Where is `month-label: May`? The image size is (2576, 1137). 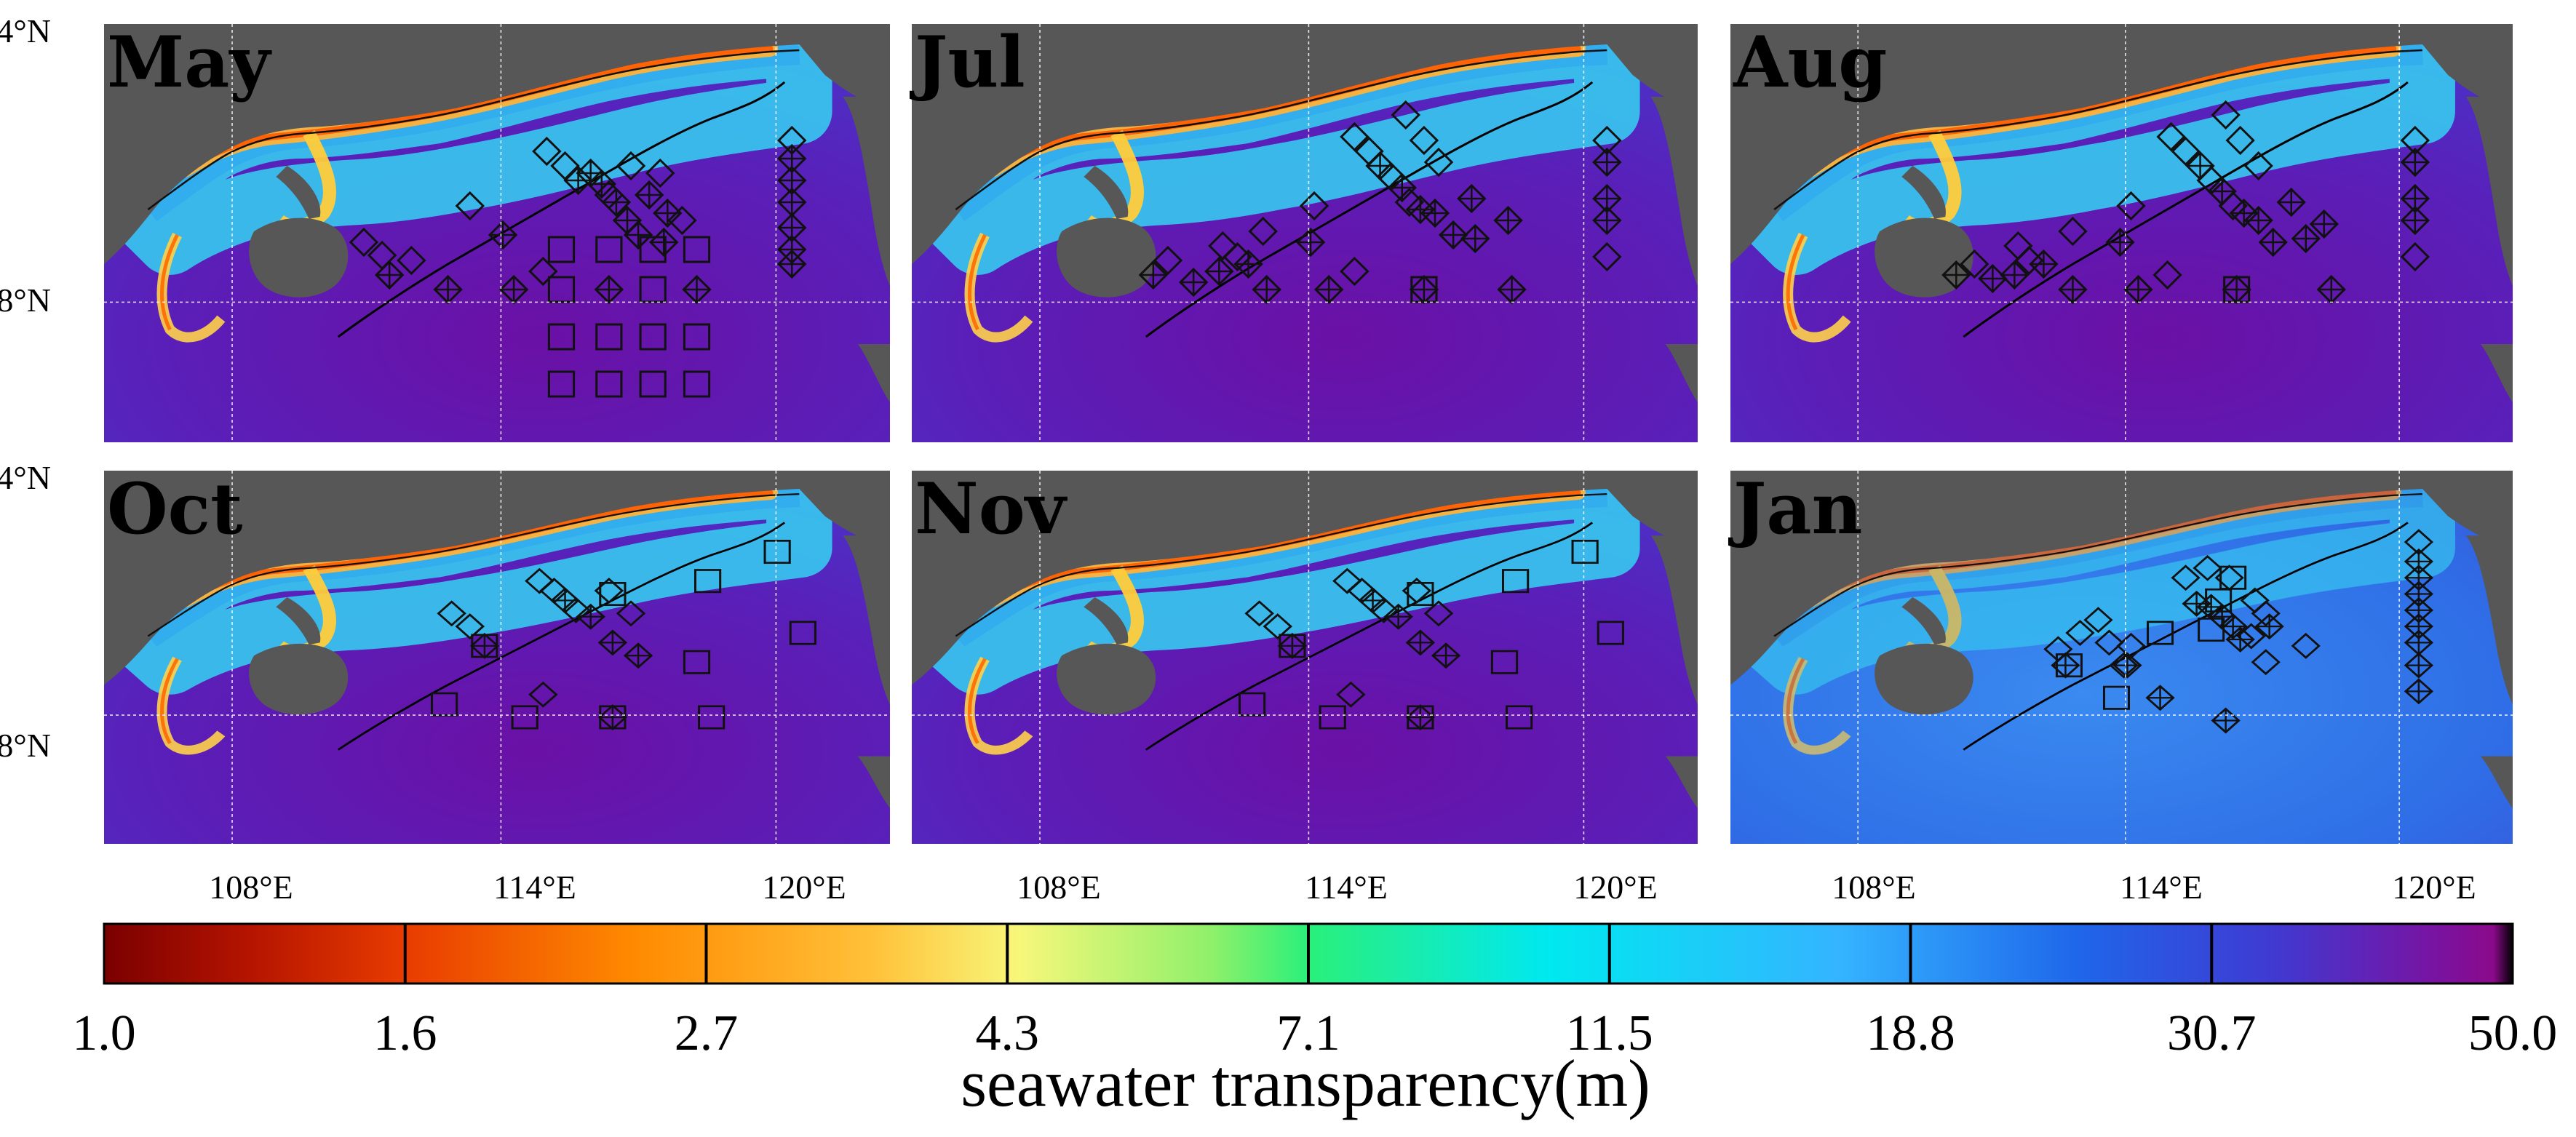 month-label: May is located at coordinates (189, 62).